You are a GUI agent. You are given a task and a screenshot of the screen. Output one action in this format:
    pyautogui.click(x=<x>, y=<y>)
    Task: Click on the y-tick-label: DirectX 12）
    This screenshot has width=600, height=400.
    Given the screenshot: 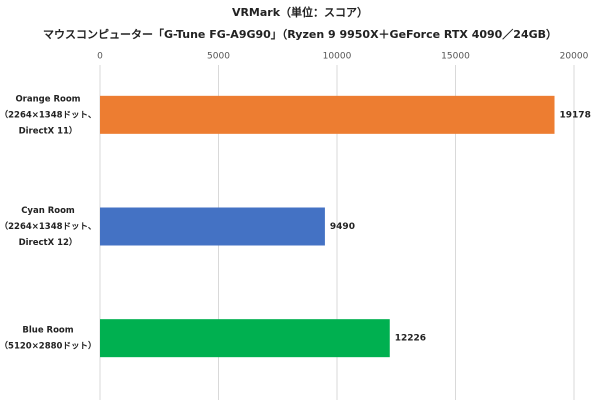 What is the action you would take?
    pyautogui.click(x=48, y=242)
    